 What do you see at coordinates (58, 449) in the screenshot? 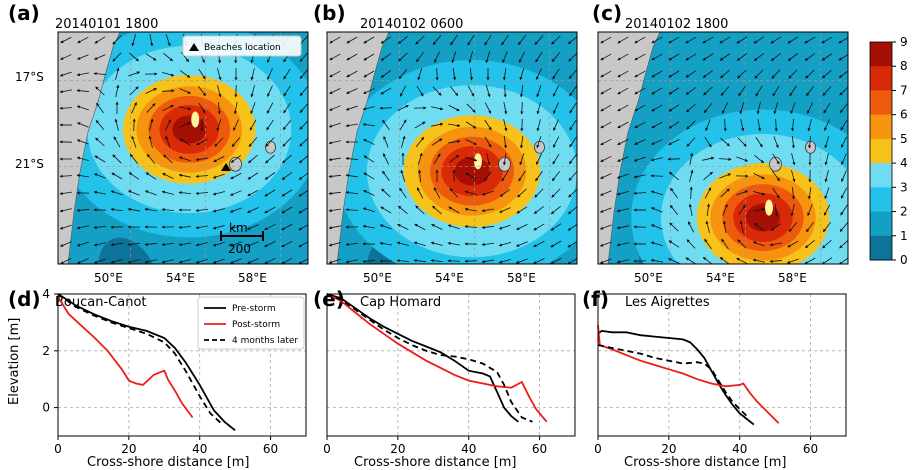
I see `x-tick-label: 0` at bounding box center [58, 449].